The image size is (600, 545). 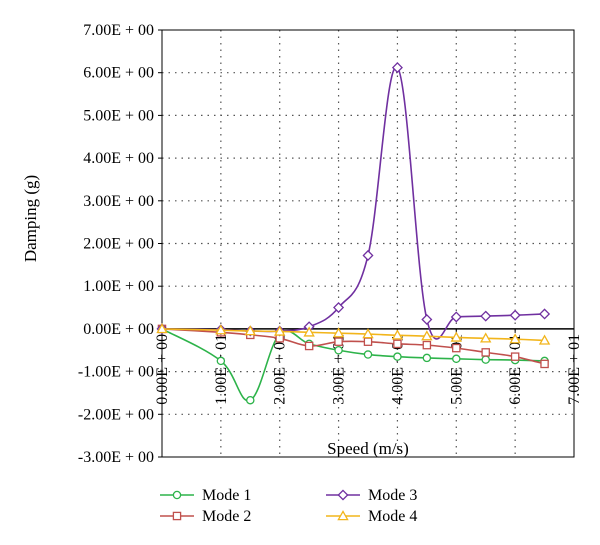 I want to click on legend-item-mode-2: Mode 2, so click(x=205, y=516).